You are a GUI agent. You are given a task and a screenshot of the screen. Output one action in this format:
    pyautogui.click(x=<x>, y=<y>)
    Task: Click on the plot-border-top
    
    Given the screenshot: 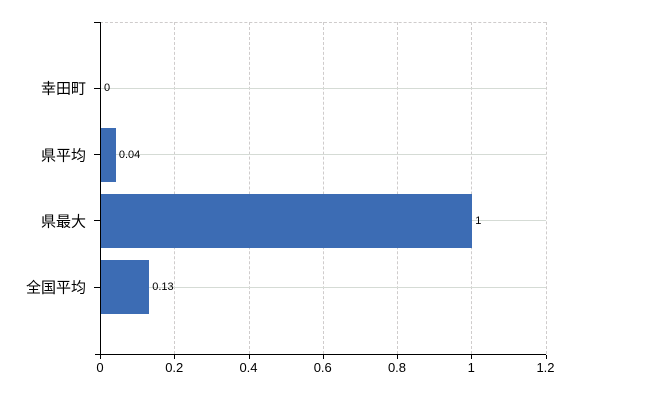 What is the action you would take?
    pyautogui.click(x=323, y=22)
    